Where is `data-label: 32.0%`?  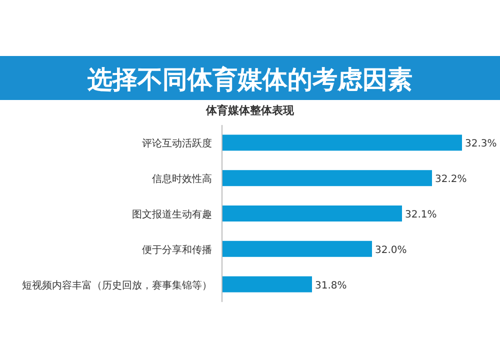 data-label: 32.0% is located at coordinates (391, 250).